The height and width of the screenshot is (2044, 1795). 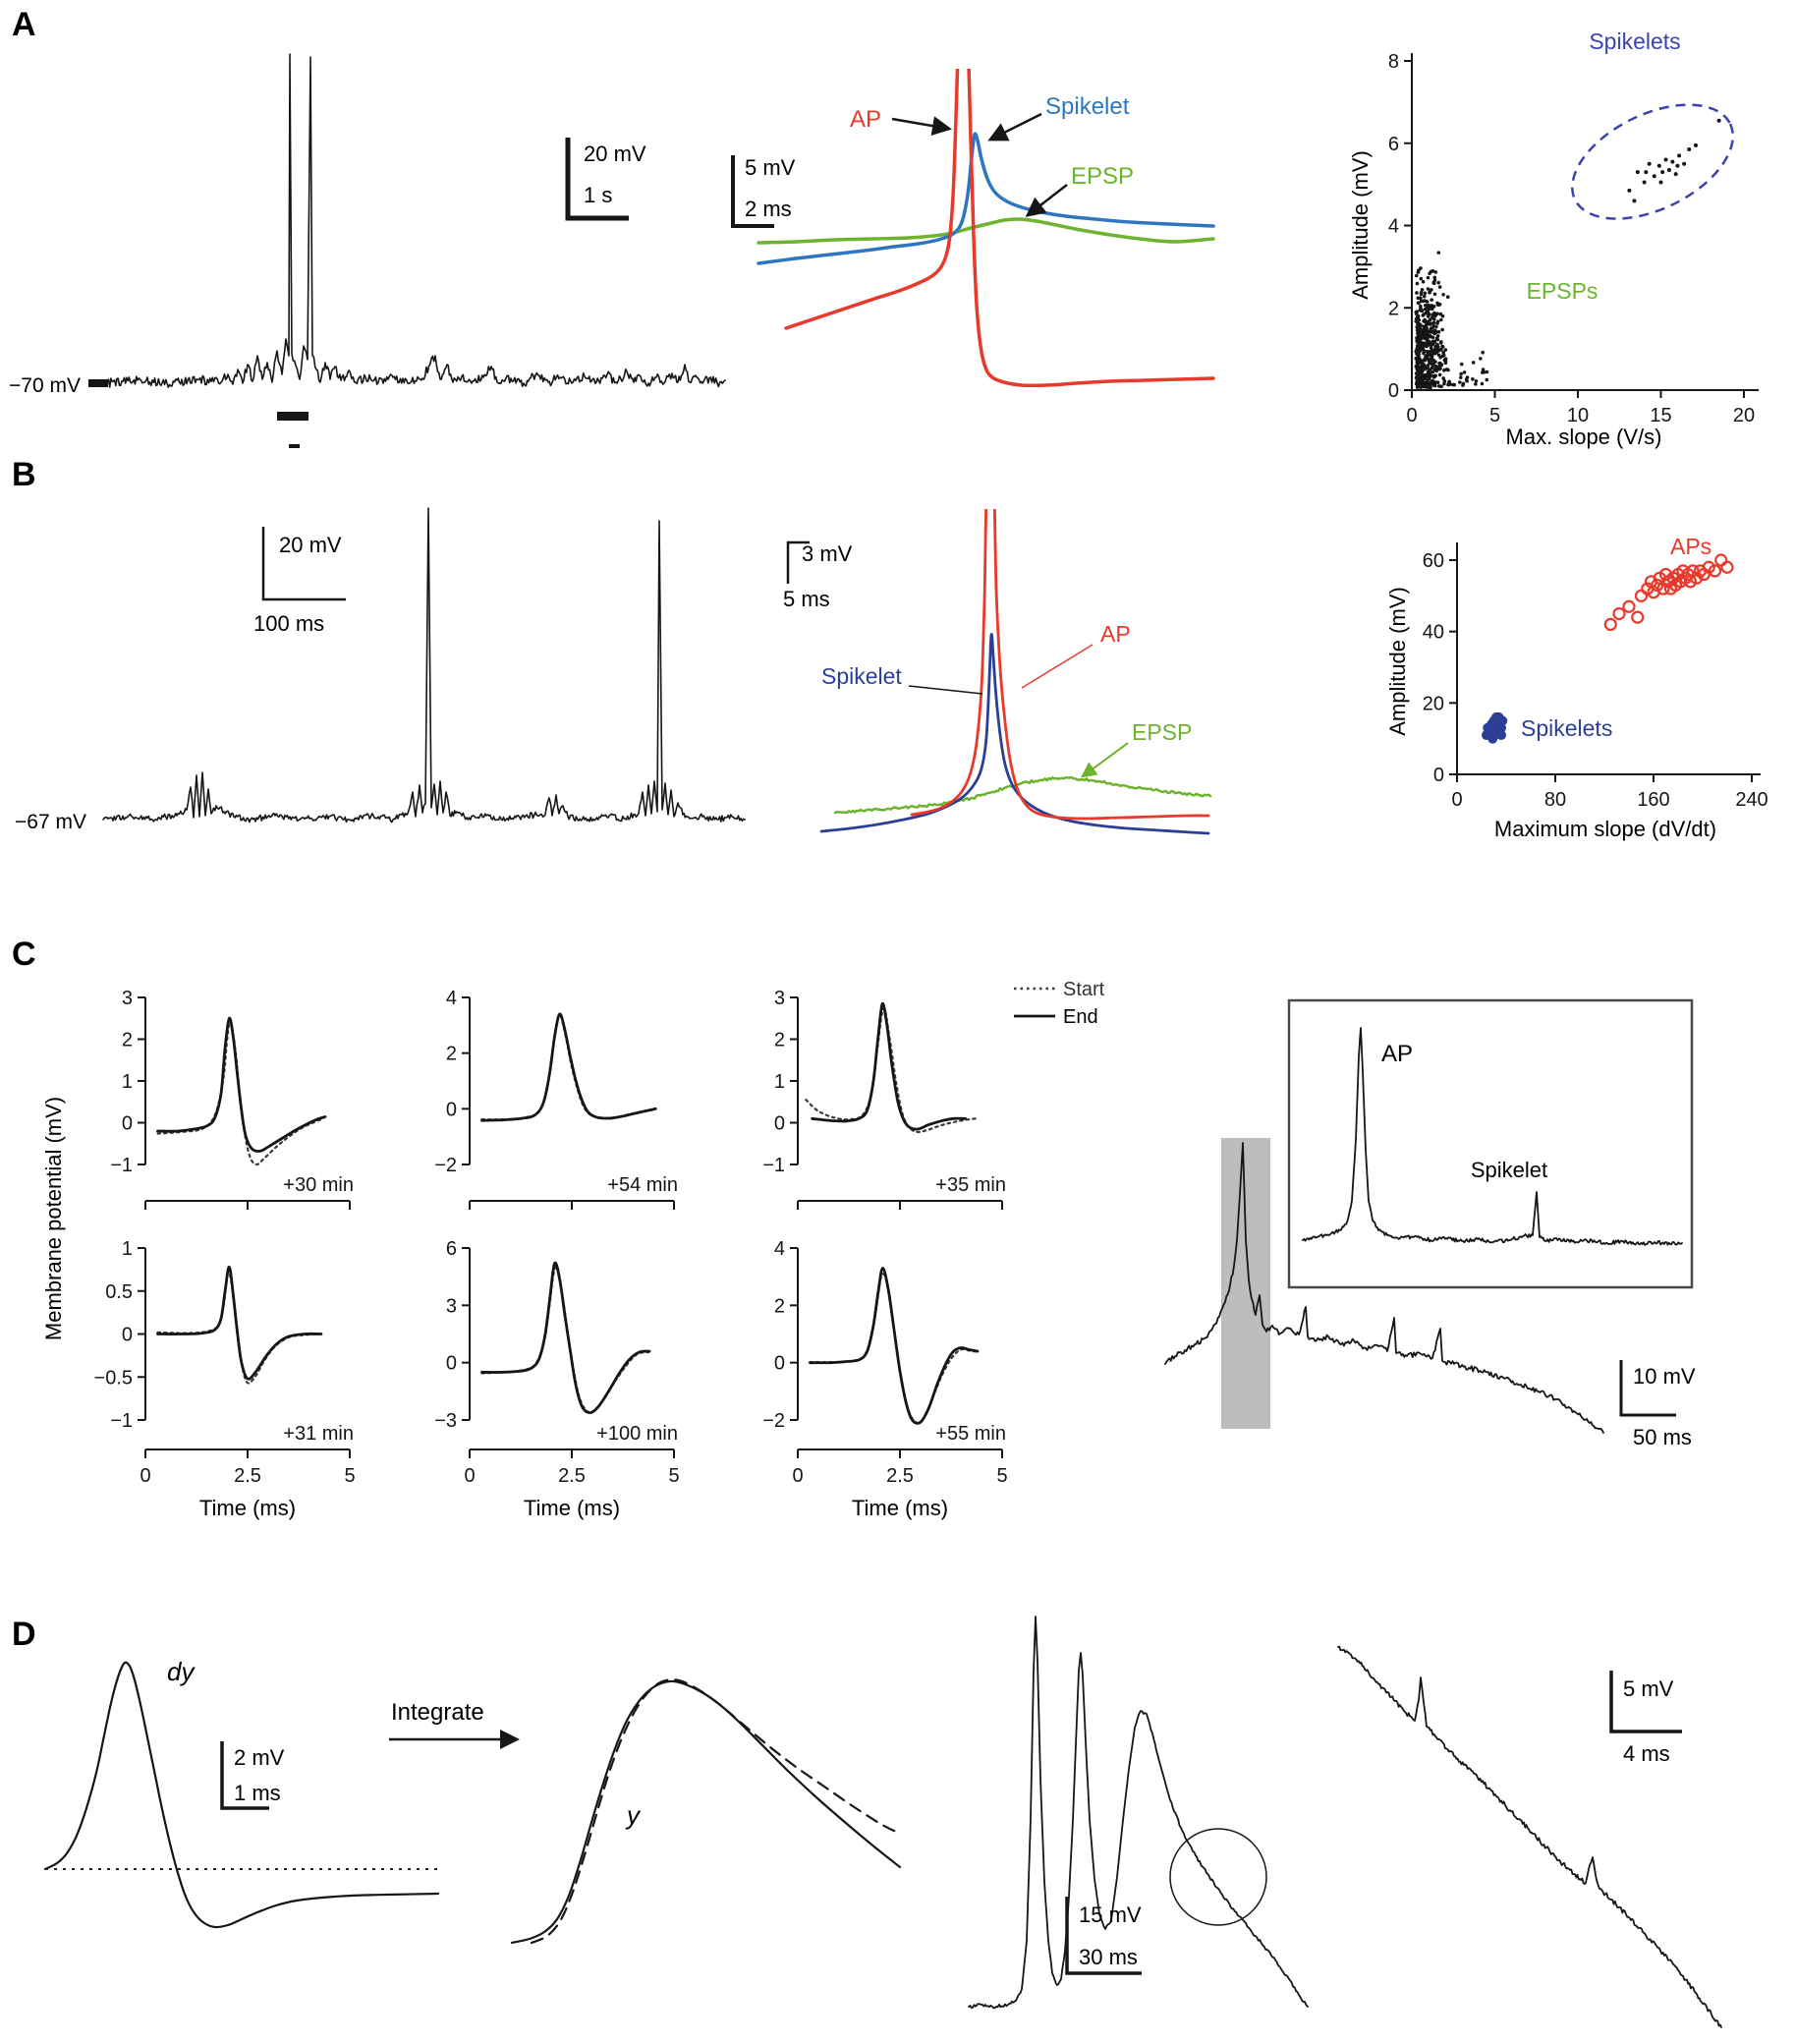 What do you see at coordinates (598, 195) in the screenshot?
I see `scale-label-1s: 1 s` at bounding box center [598, 195].